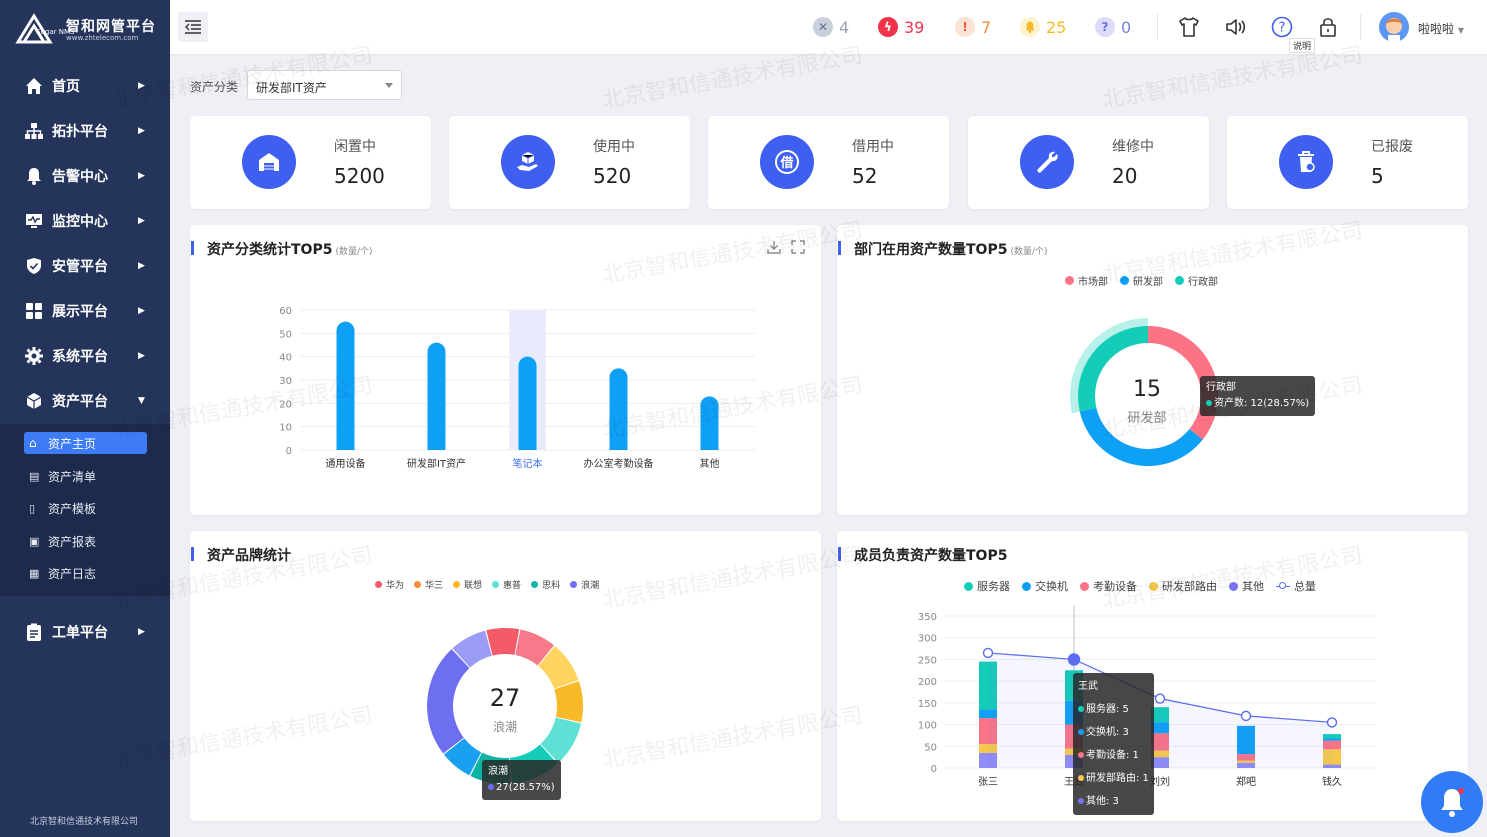 The width and height of the screenshot is (1487, 837). I want to click on legend-item: 其他, so click(1246, 586).